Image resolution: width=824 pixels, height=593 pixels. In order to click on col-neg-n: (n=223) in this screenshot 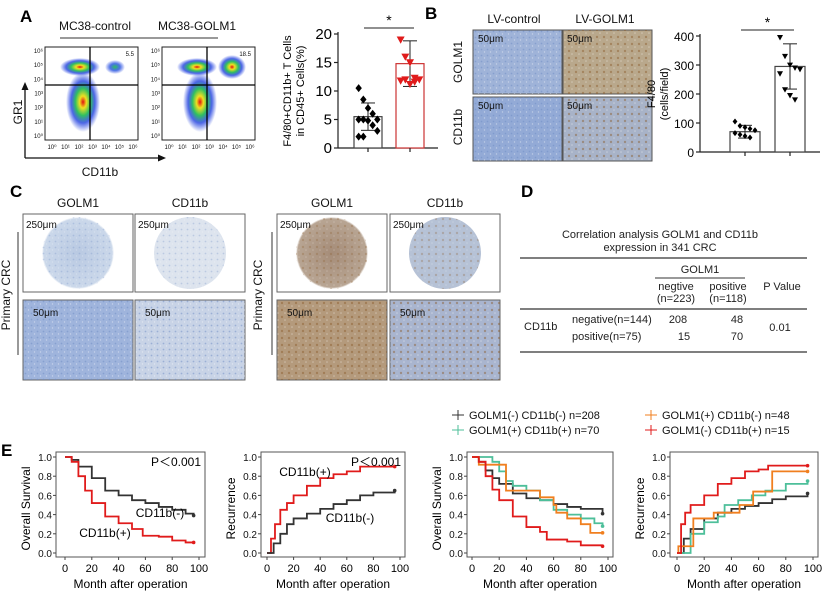, I will do `click(676, 299)`.